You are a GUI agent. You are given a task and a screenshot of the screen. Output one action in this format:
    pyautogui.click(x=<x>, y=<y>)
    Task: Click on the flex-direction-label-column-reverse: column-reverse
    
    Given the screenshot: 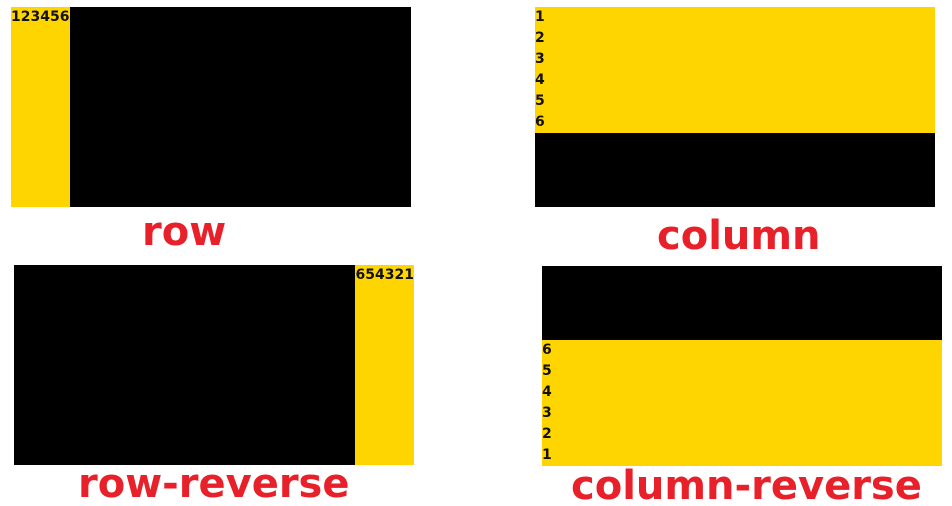 What is the action you would take?
    pyautogui.click(x=746, y=484)
    